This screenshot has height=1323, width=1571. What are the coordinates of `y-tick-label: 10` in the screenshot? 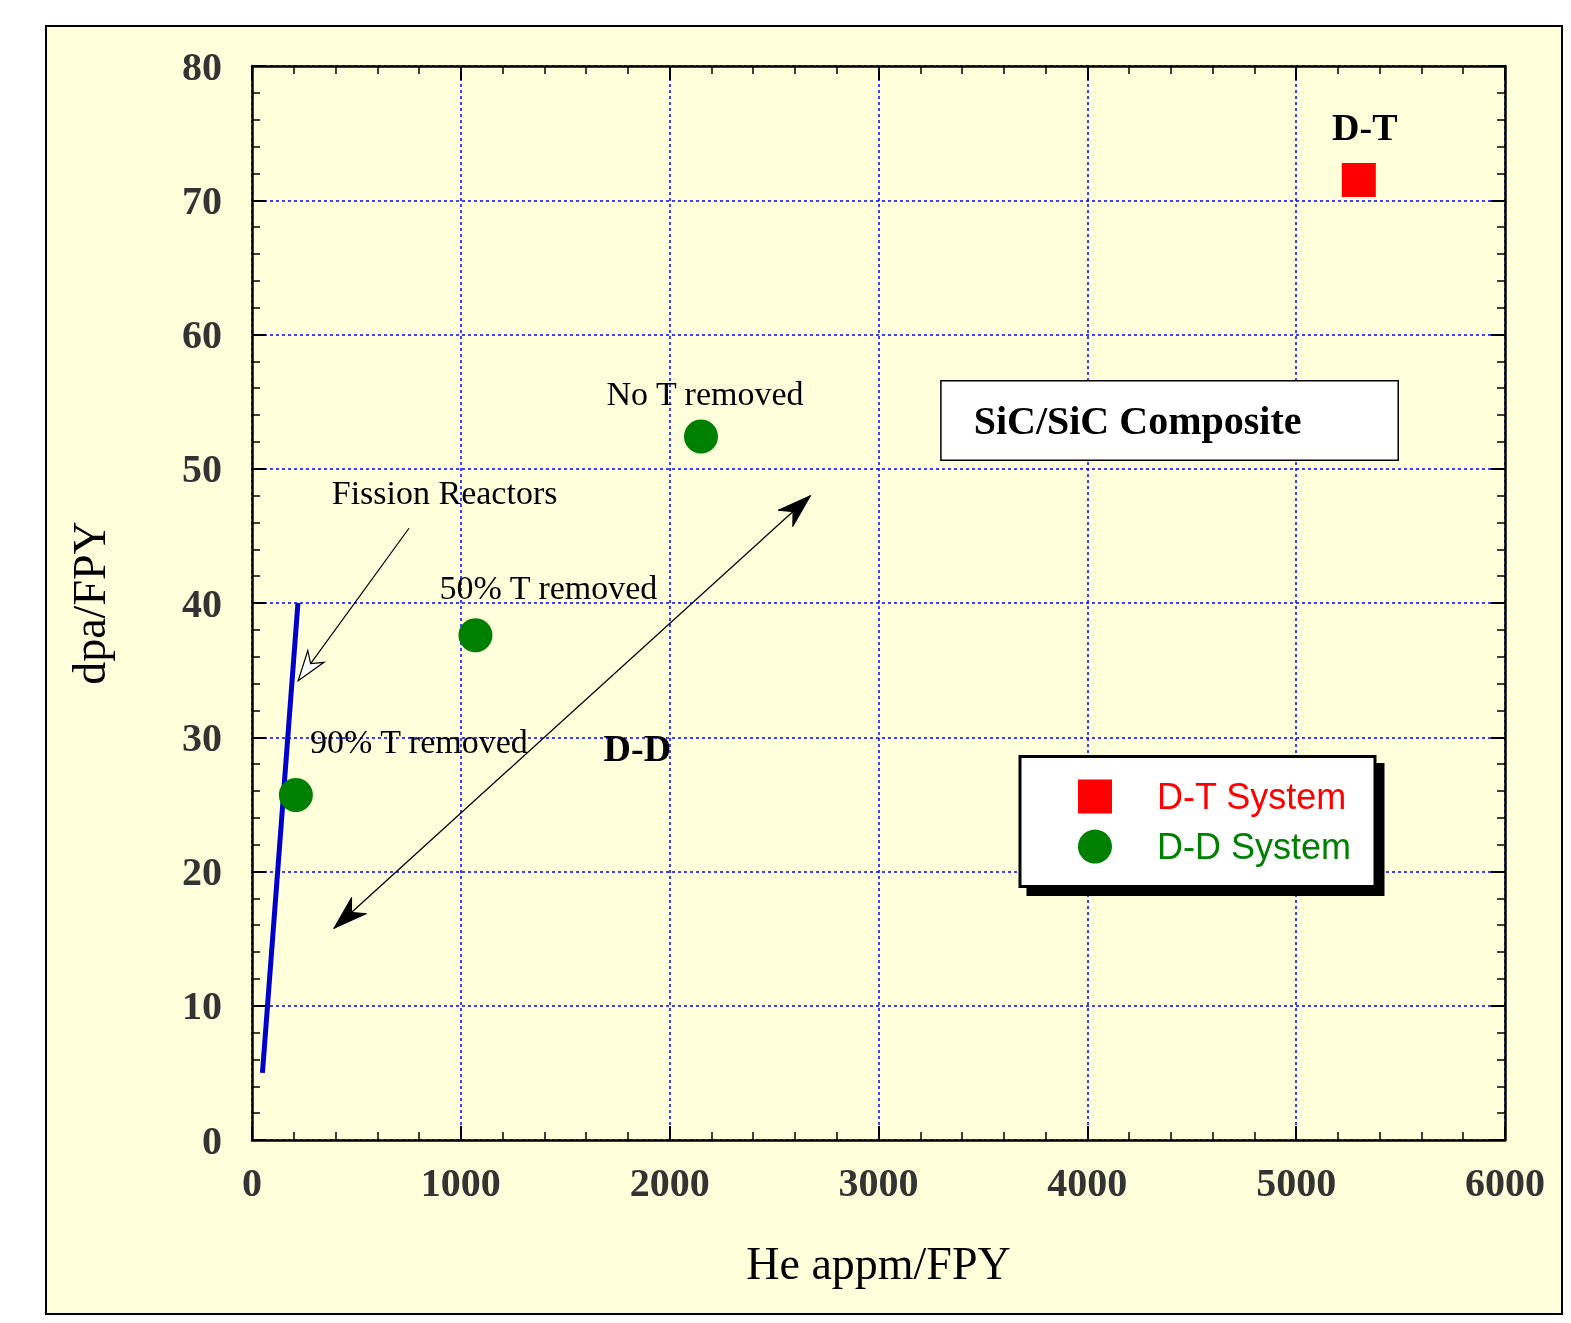 It's located at (202, 1006).